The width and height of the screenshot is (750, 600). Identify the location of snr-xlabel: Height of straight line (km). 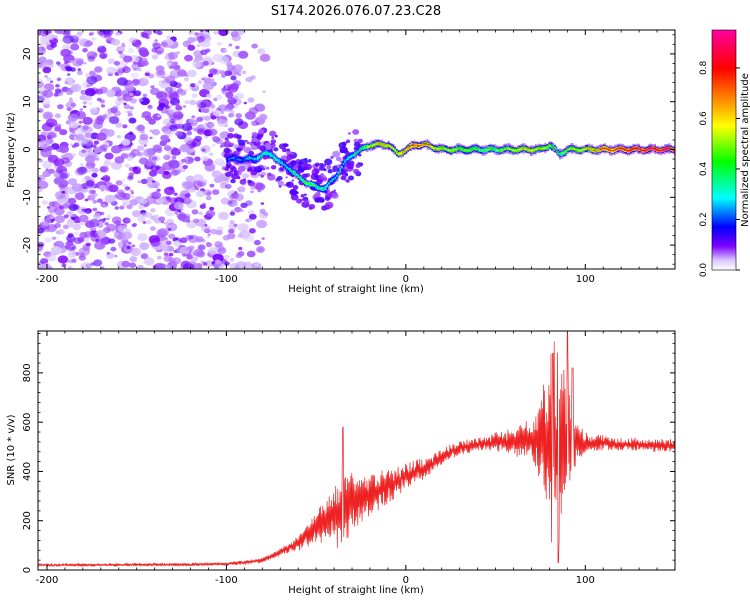
(356, 590).